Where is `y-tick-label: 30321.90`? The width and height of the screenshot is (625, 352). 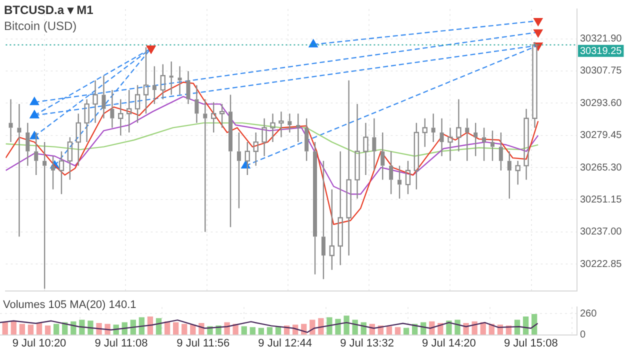
y-tick-label: 30321.90 is located at coordinates (601, 39).